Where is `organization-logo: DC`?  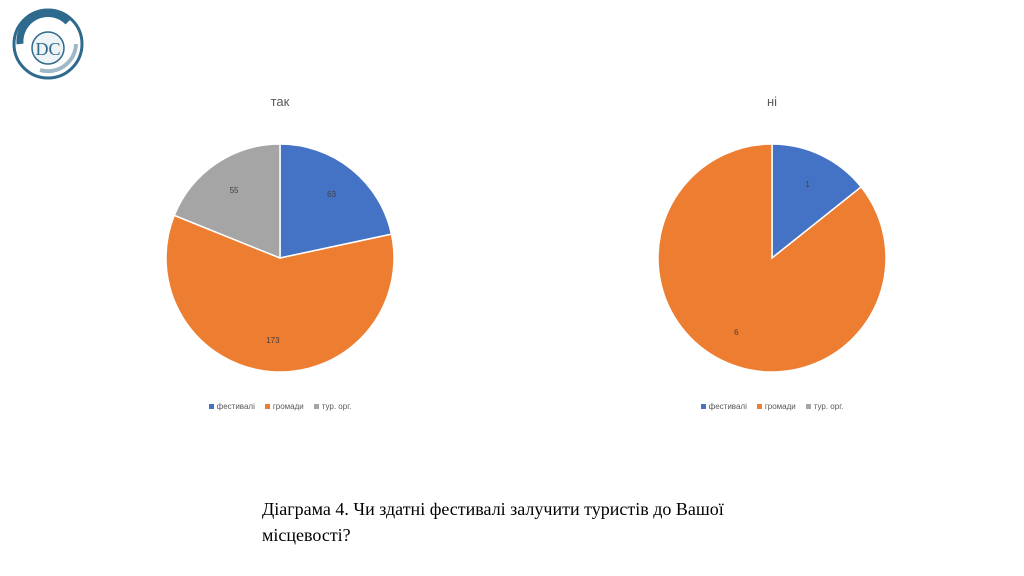
organization-logo: DC is located at coordinates (48, 44).